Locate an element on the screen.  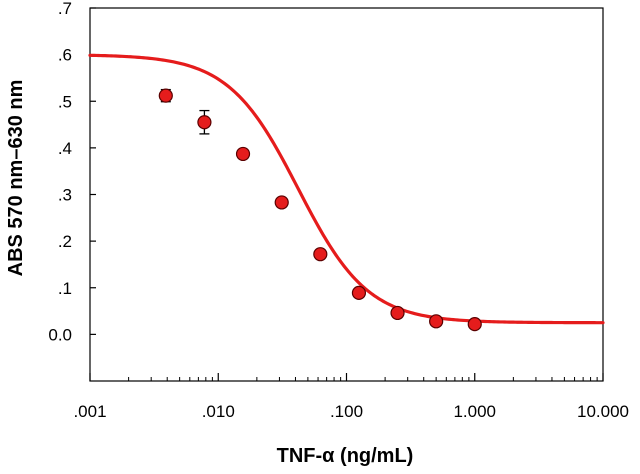
y-tick-label: .6 is located at coordinates (65, 55).